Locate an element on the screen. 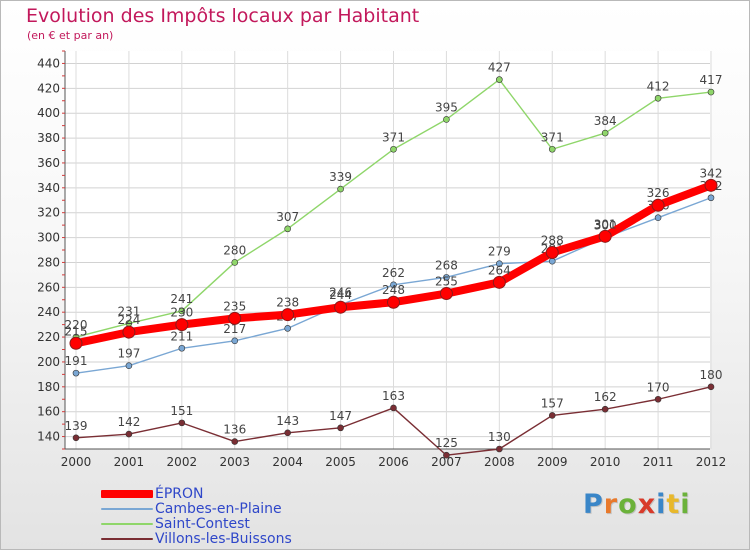  data-label: 151 is located at coordinates (181, 411).